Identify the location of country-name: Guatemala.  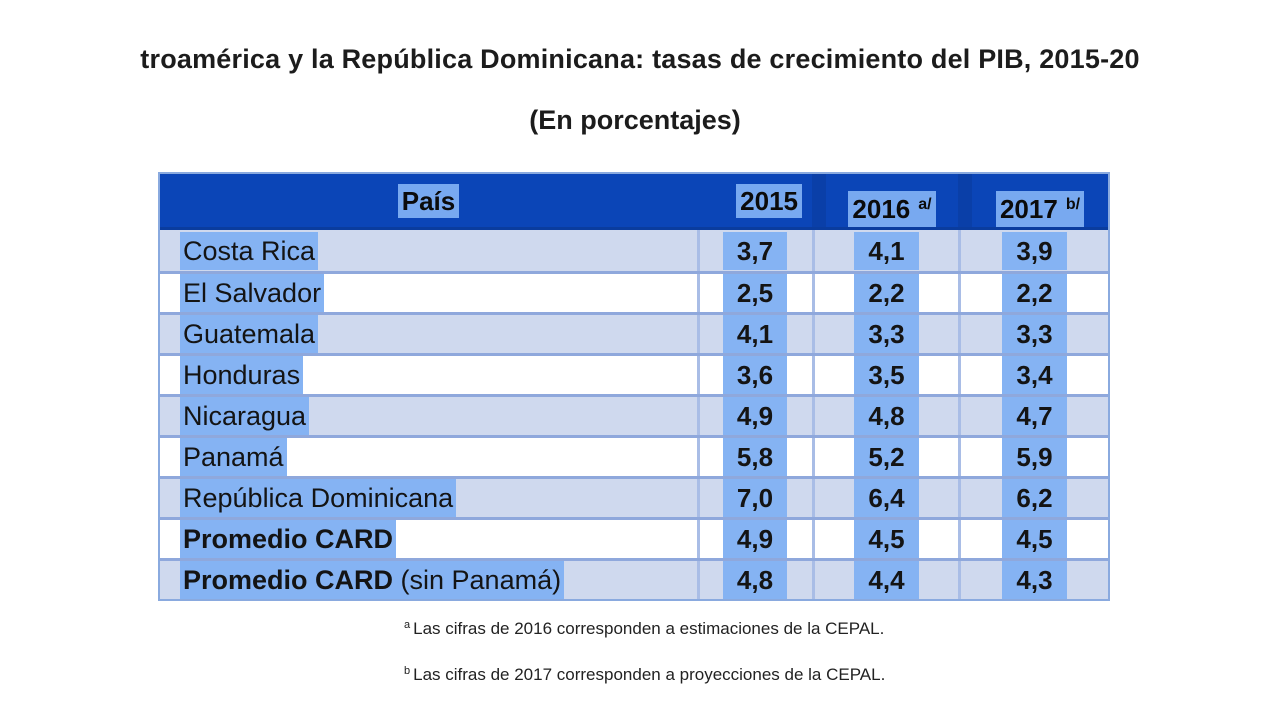
(249, 334).